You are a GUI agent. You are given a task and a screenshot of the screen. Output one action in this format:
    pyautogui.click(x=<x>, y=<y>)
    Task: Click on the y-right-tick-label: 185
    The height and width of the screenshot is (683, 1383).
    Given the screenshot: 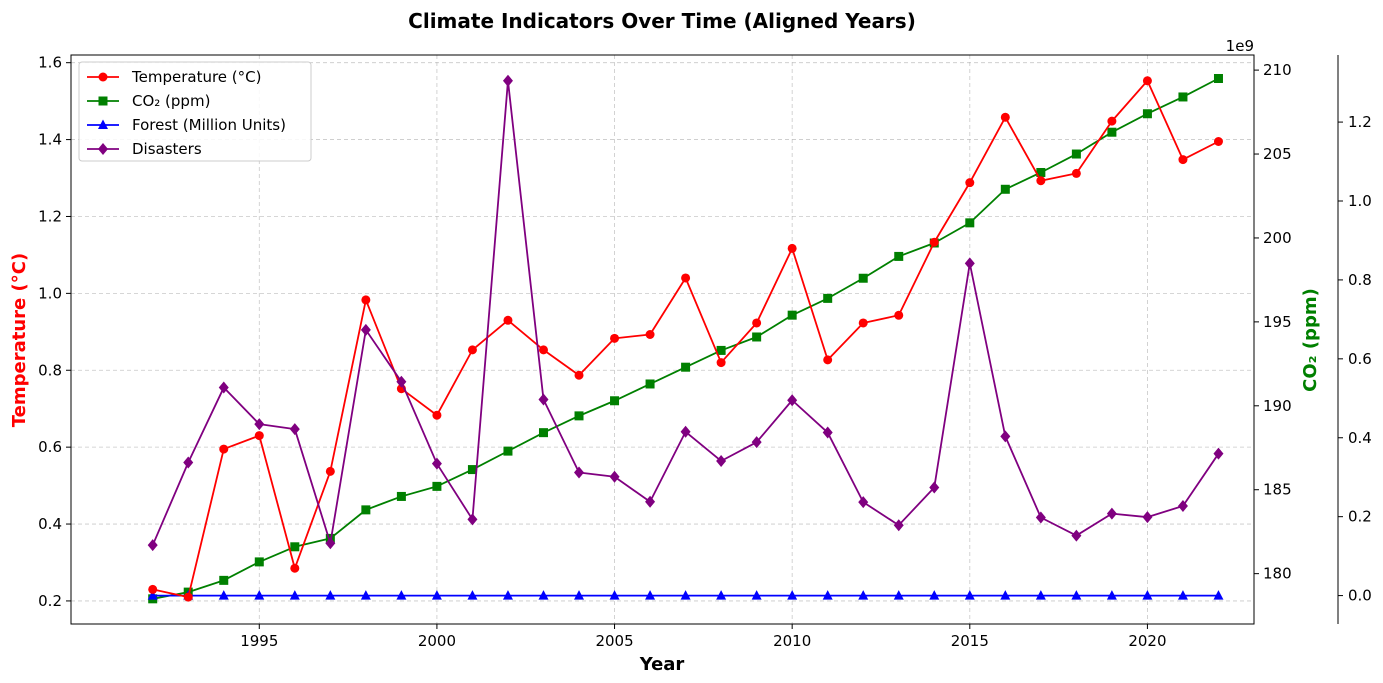 What is the action you would take?
    pyautogui.click(x=1277, y=490)
    